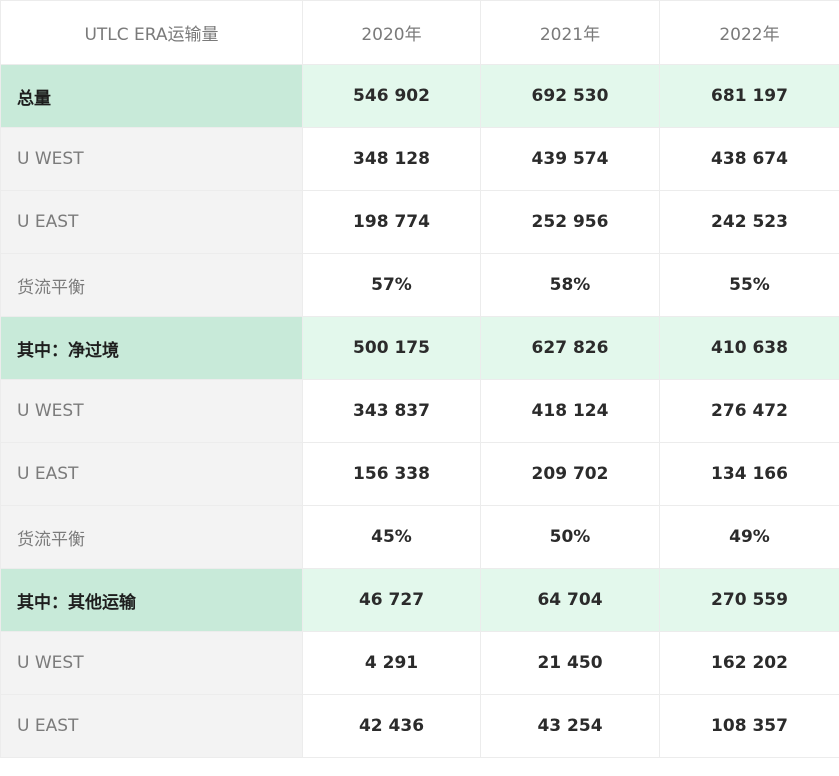  What do you see at coordinates (570, 600) in the screenshot?
I see `value-cell: 64 704` at bounding box center [570, 600].